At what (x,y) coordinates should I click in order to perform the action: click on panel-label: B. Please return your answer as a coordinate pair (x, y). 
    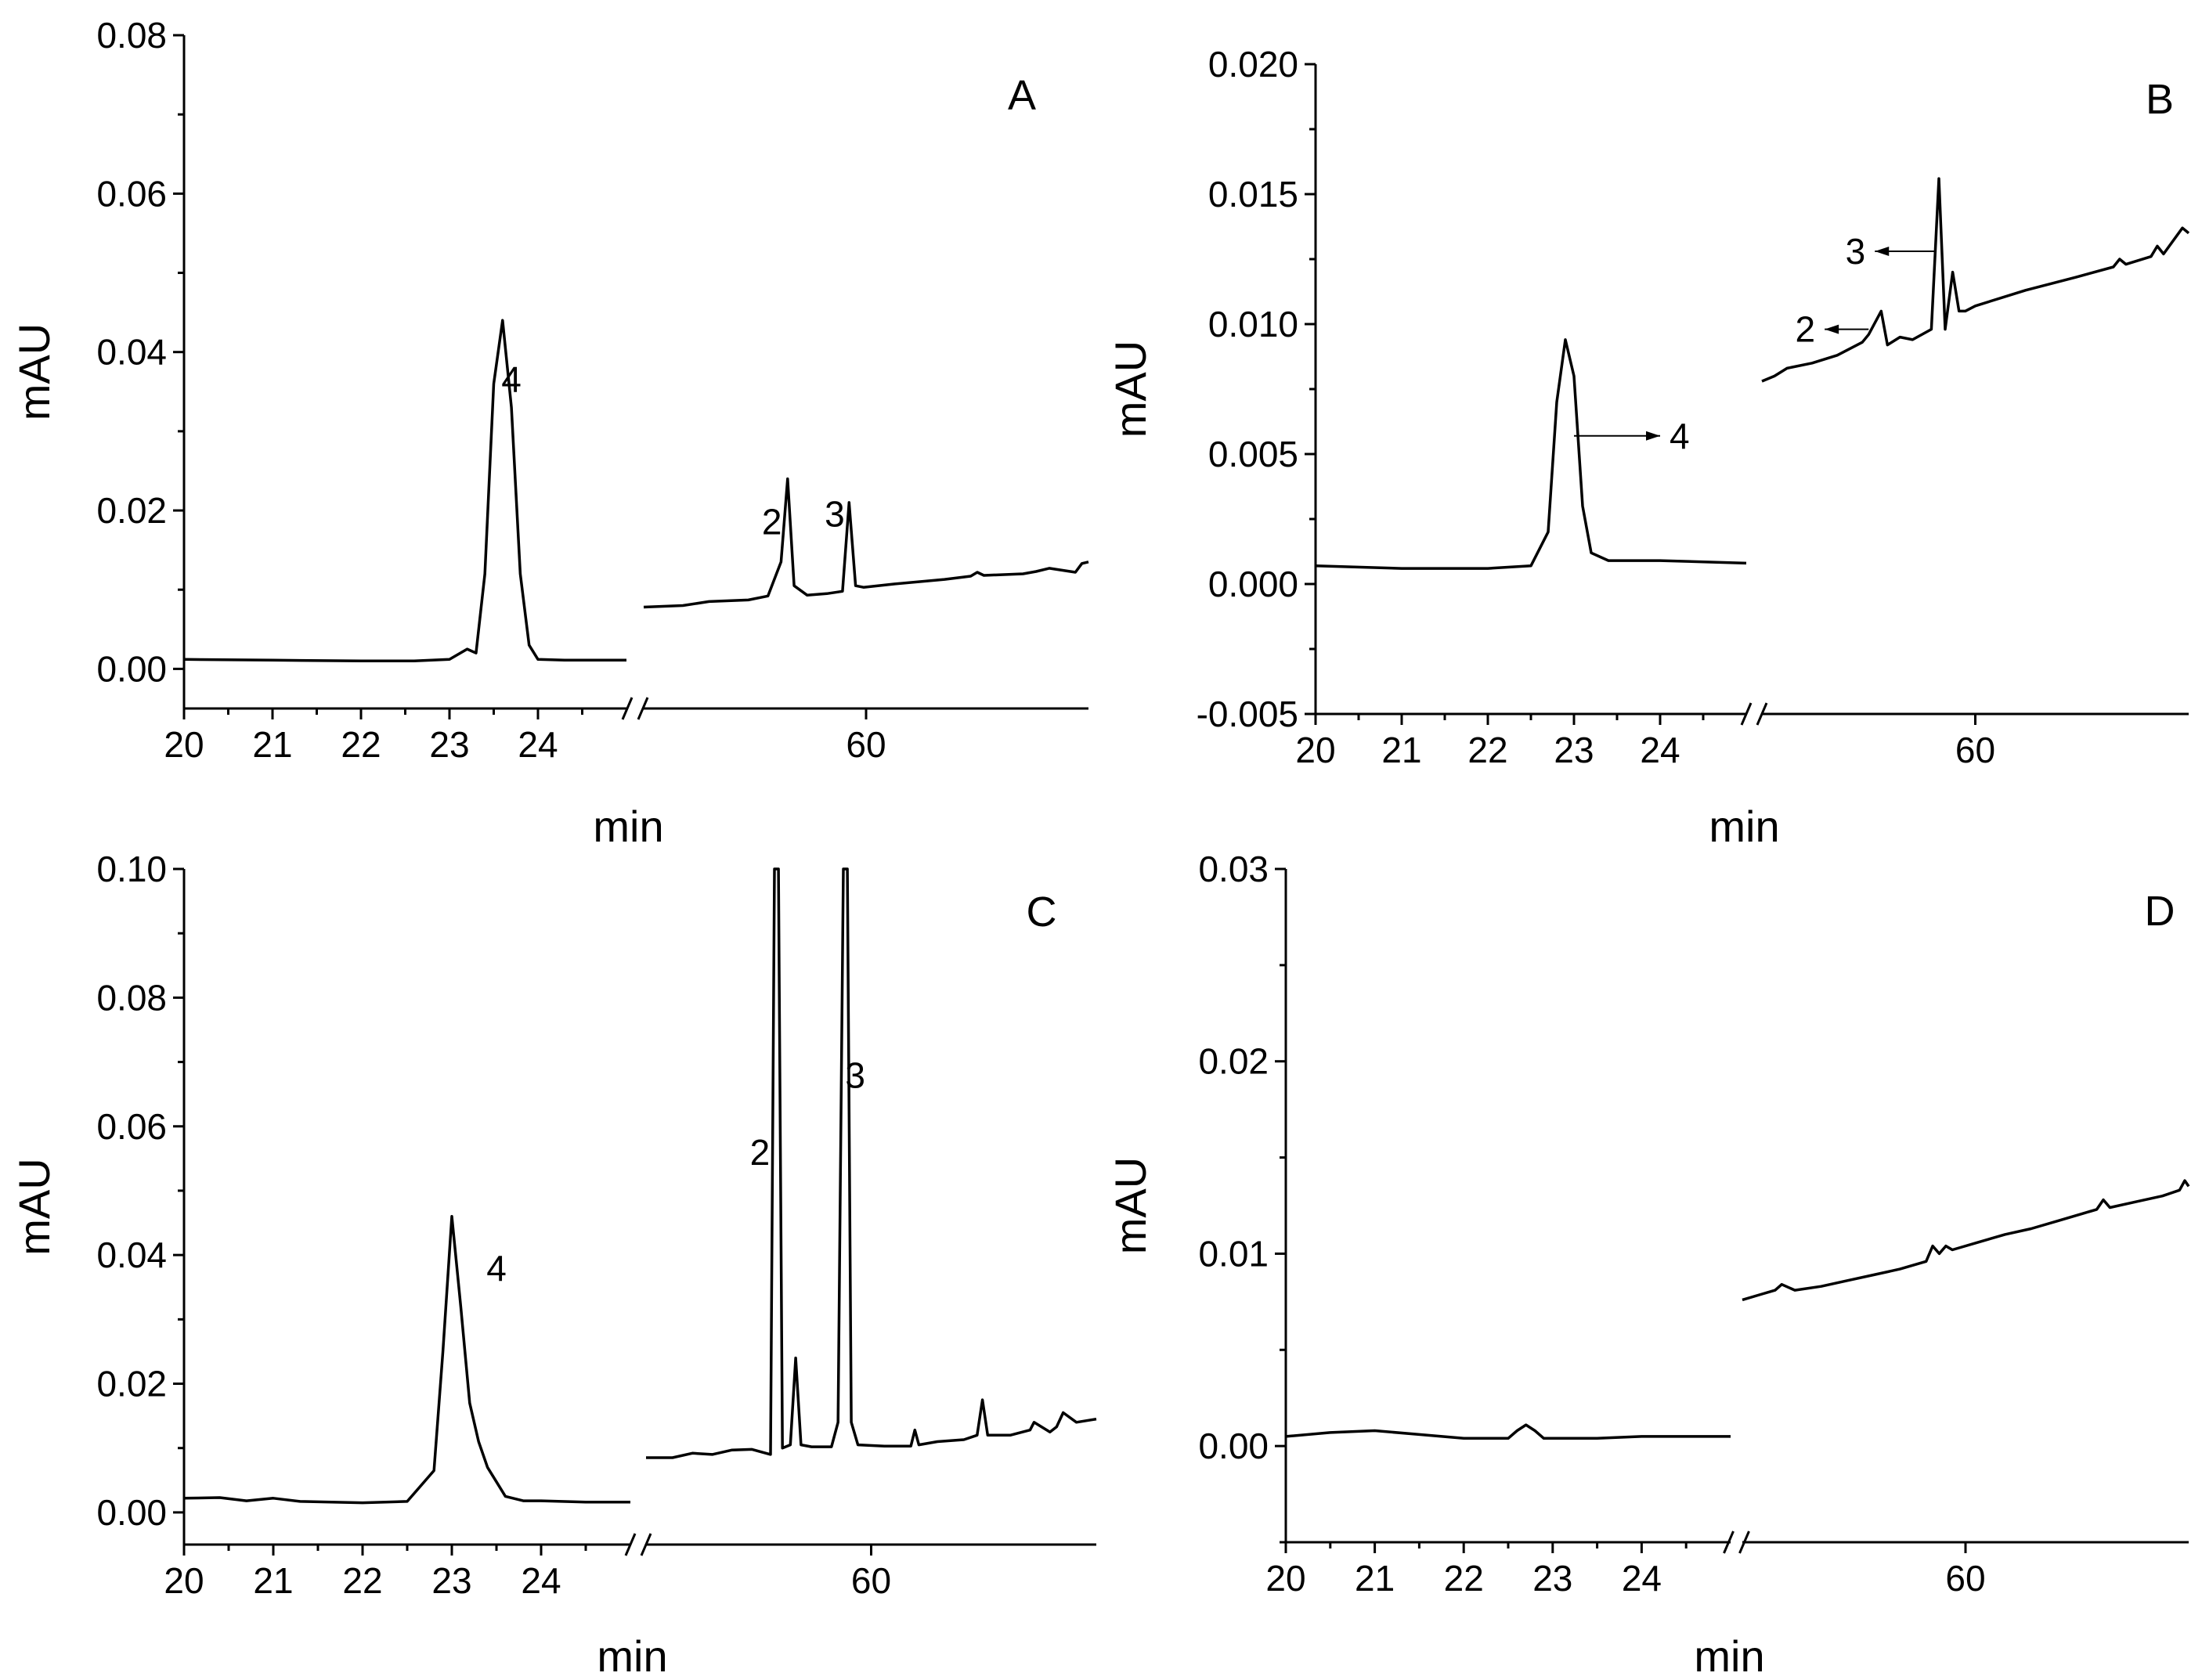
    Looking at the image, I should click on (2160, 99).